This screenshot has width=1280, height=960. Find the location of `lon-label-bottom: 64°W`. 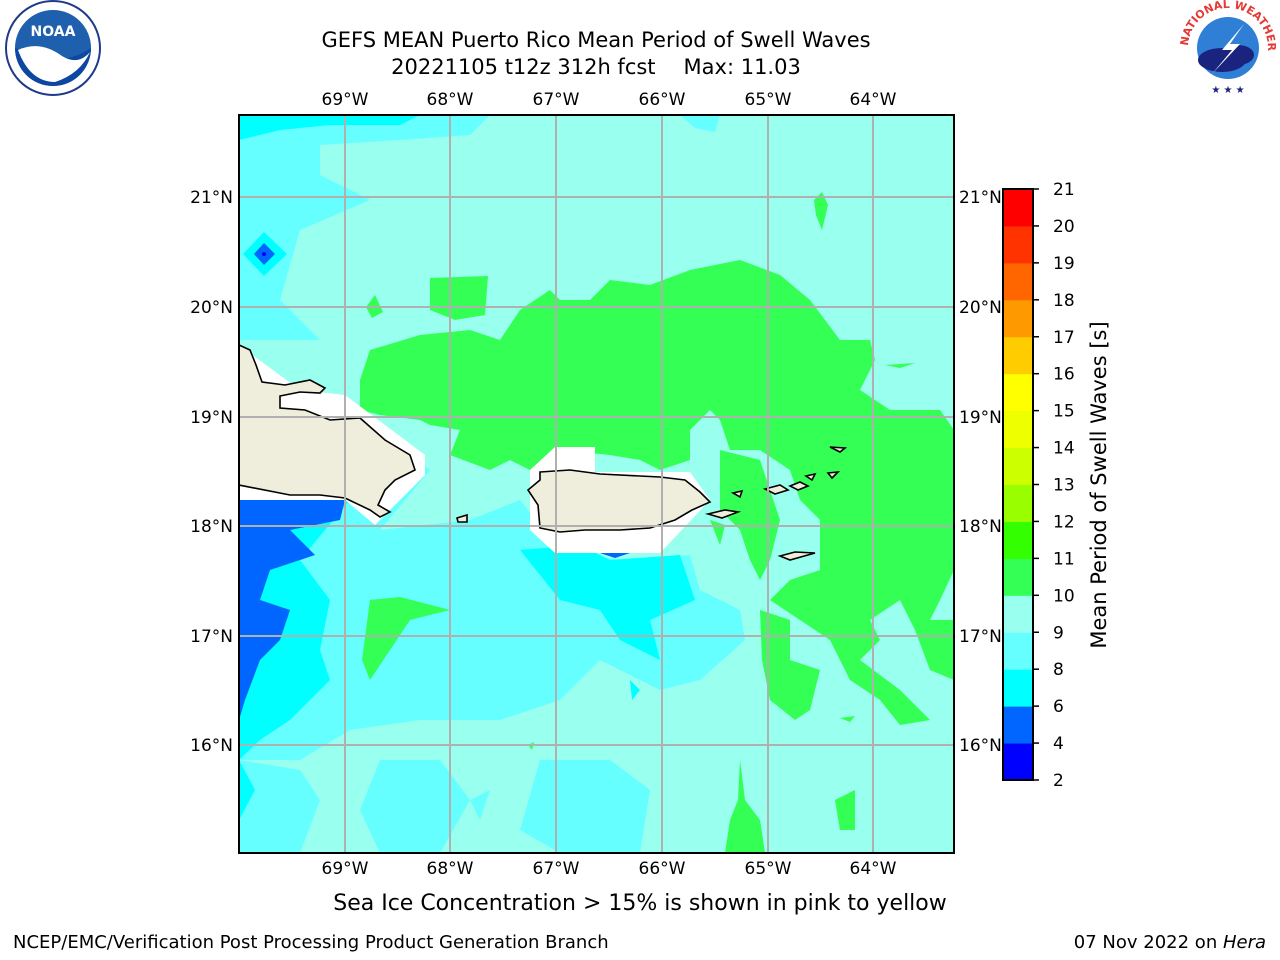

lon-label-bottom: 64°W is located at coordinates (873, 869).